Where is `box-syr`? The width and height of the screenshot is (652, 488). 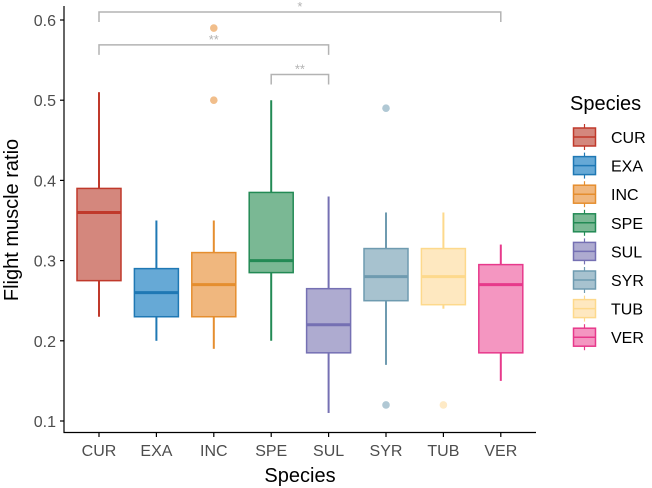 box-syr is located at coordinates (386, 256).